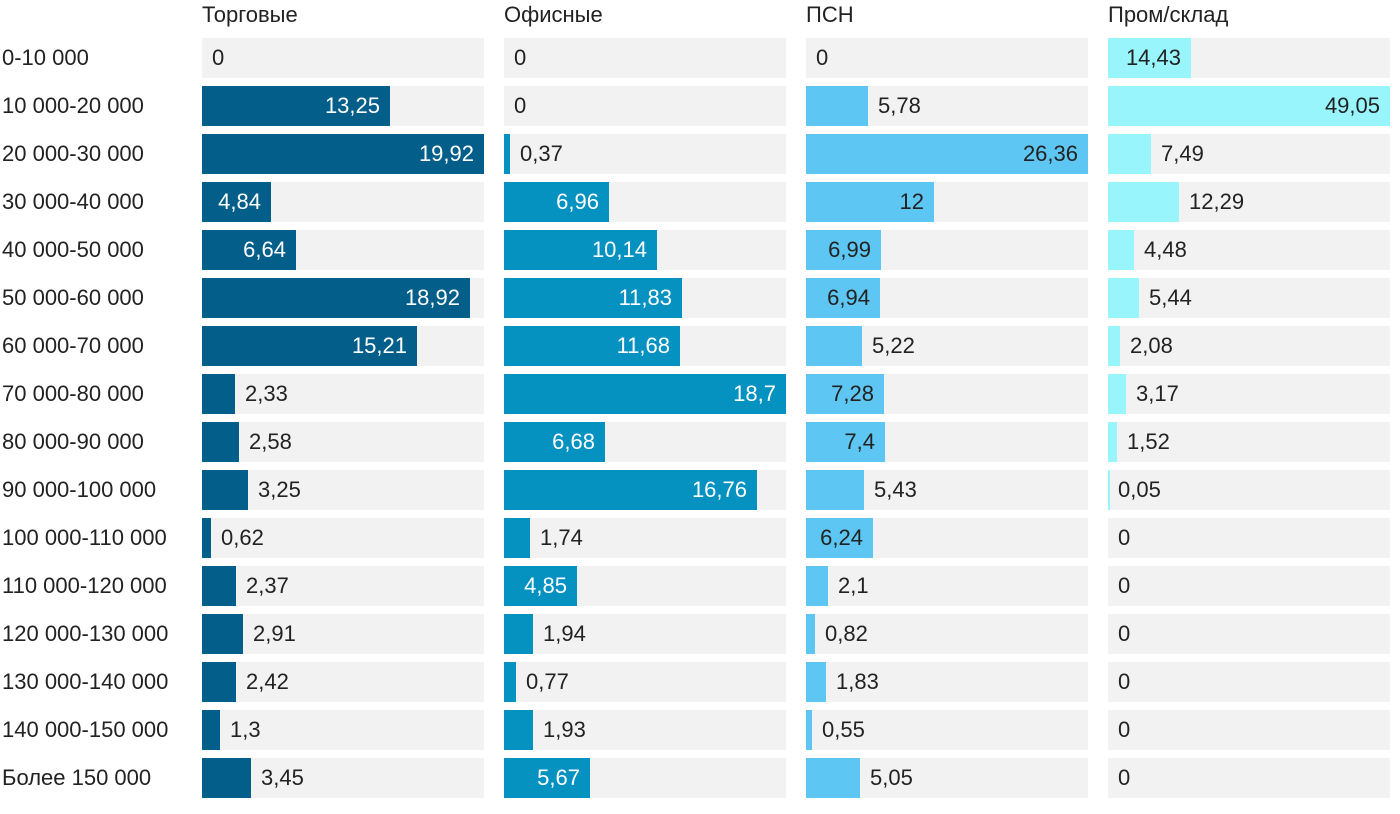  What do you see at coordinates (1139, 489) in the screenshot?
I see `bar-value-label: 0,05` at bounding box center [1139, 489].